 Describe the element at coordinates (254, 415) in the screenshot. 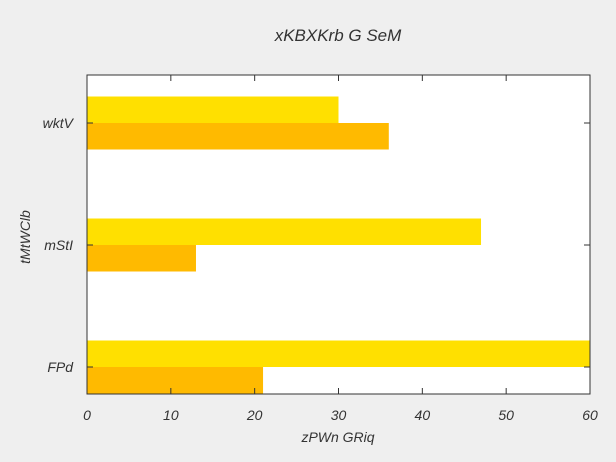

I see `x-tick-label: 20` at that location.